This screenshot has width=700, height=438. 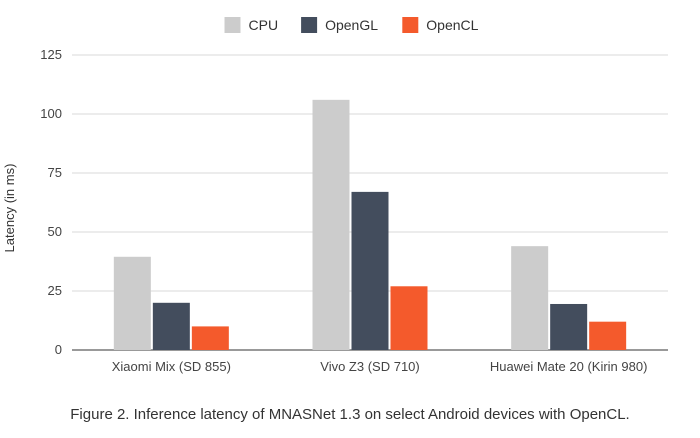 What do you see at coordinates (452, 25) in the screenshot?
I see `legend-label-opencl: OpenCL` at bounding box center [452, 25].